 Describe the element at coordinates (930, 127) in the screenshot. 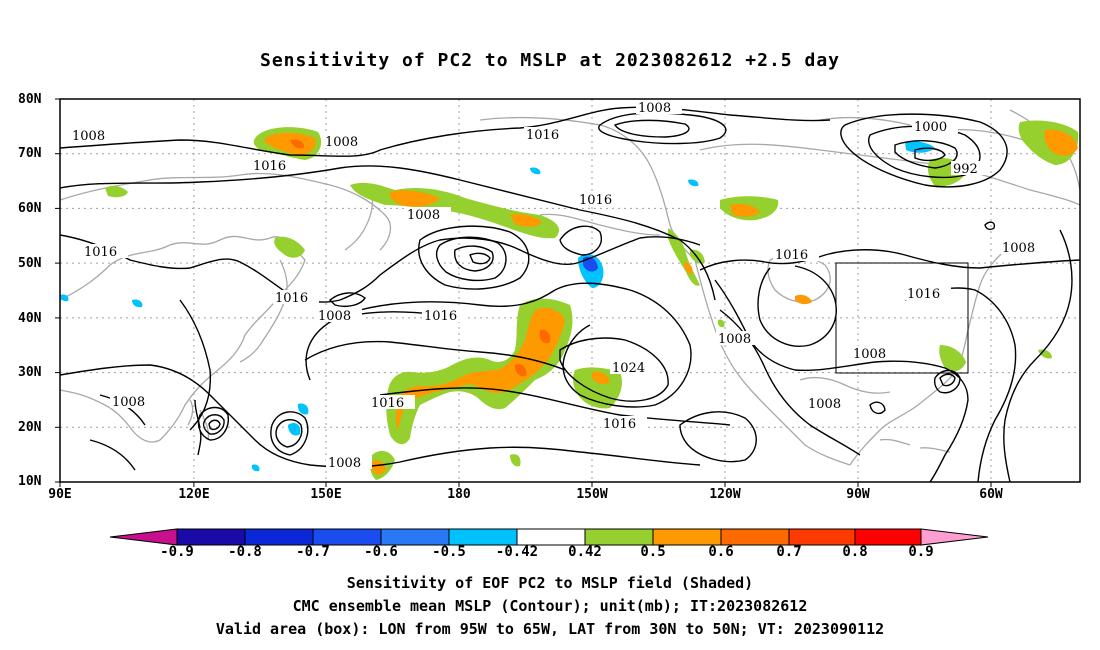

I see `contour-label: 1000` at that location.